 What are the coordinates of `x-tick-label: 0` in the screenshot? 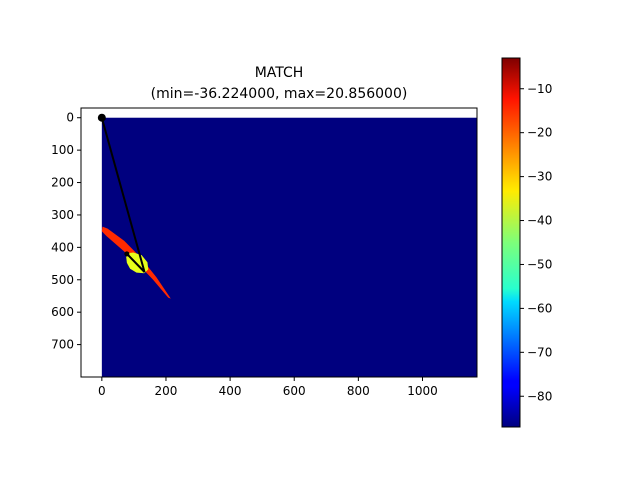 It's located at (102, 391).